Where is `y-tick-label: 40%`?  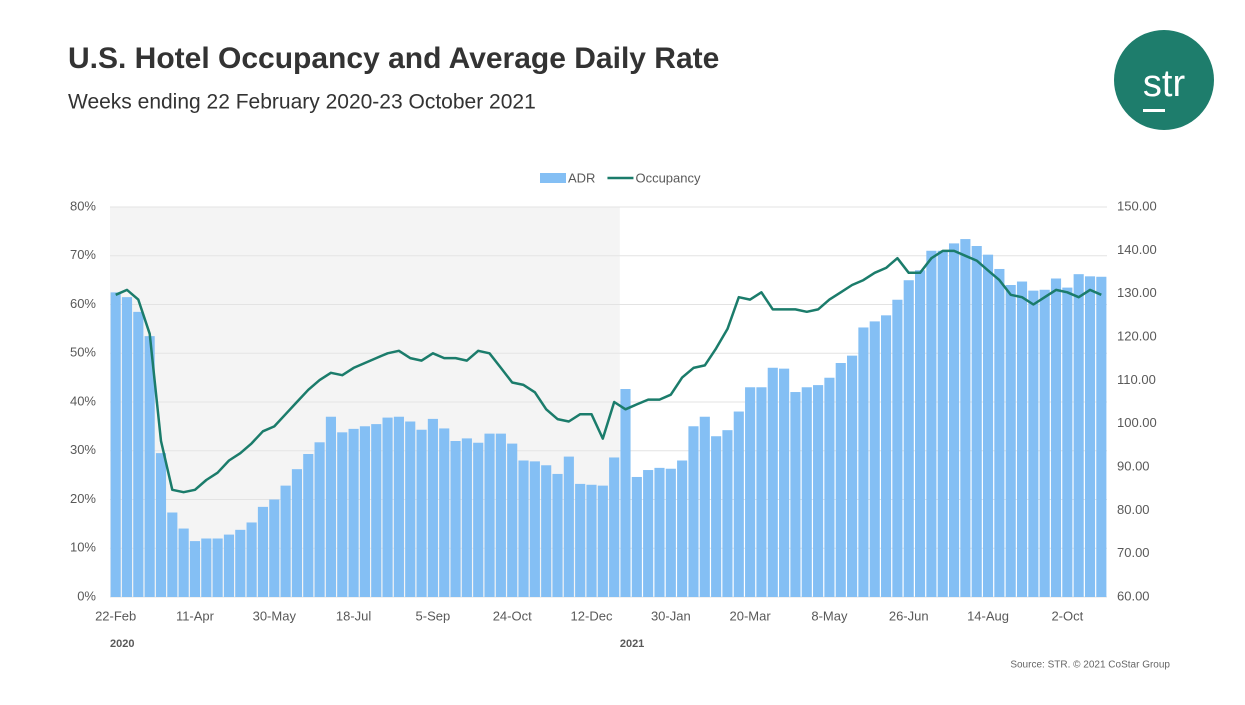
y-tick-label: 40% is located at coordinates (83, 400).